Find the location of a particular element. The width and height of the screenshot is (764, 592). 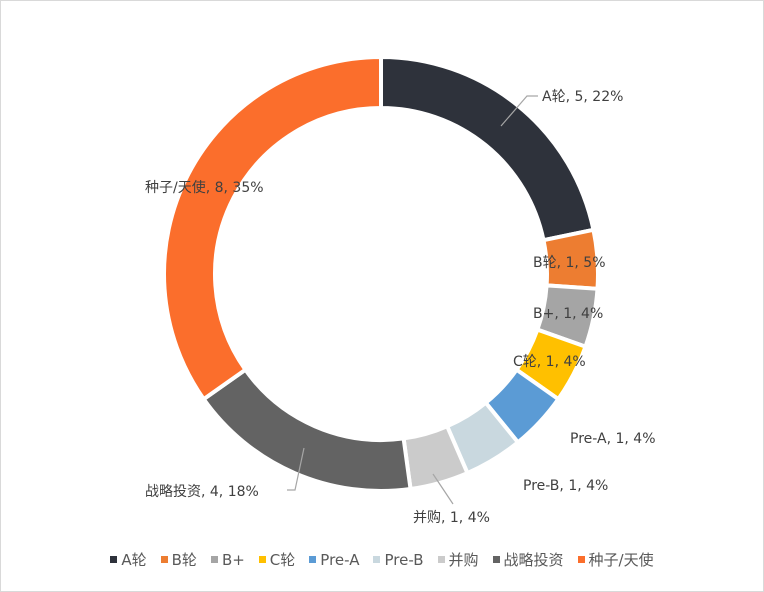

legend-label: C轮 is located at coordinates (282, 560).